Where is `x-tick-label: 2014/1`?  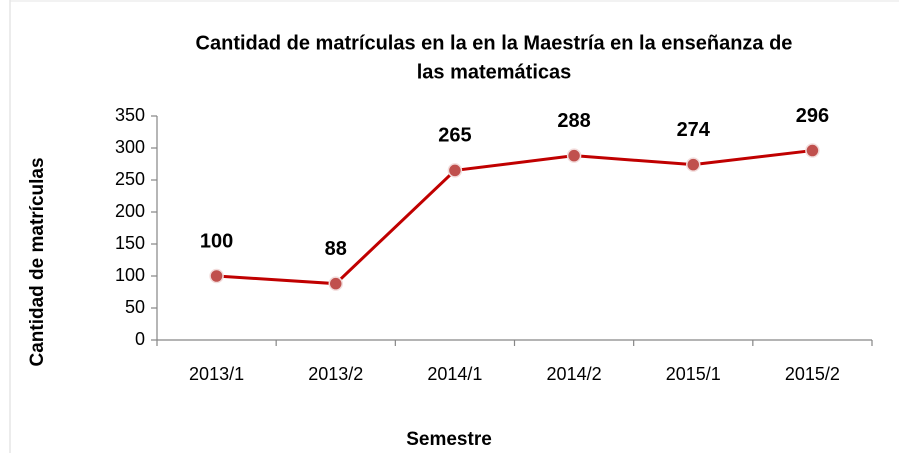 x-tick-label: 2014/1 is located at coordinates (454, 374).